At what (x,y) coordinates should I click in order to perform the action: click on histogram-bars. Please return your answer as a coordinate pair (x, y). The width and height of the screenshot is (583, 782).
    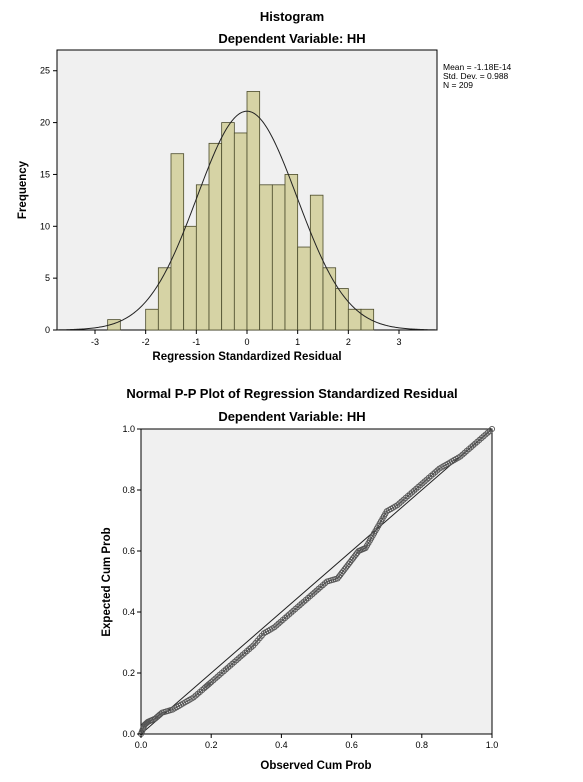
    Looking at the image, I should click on (241, 211).